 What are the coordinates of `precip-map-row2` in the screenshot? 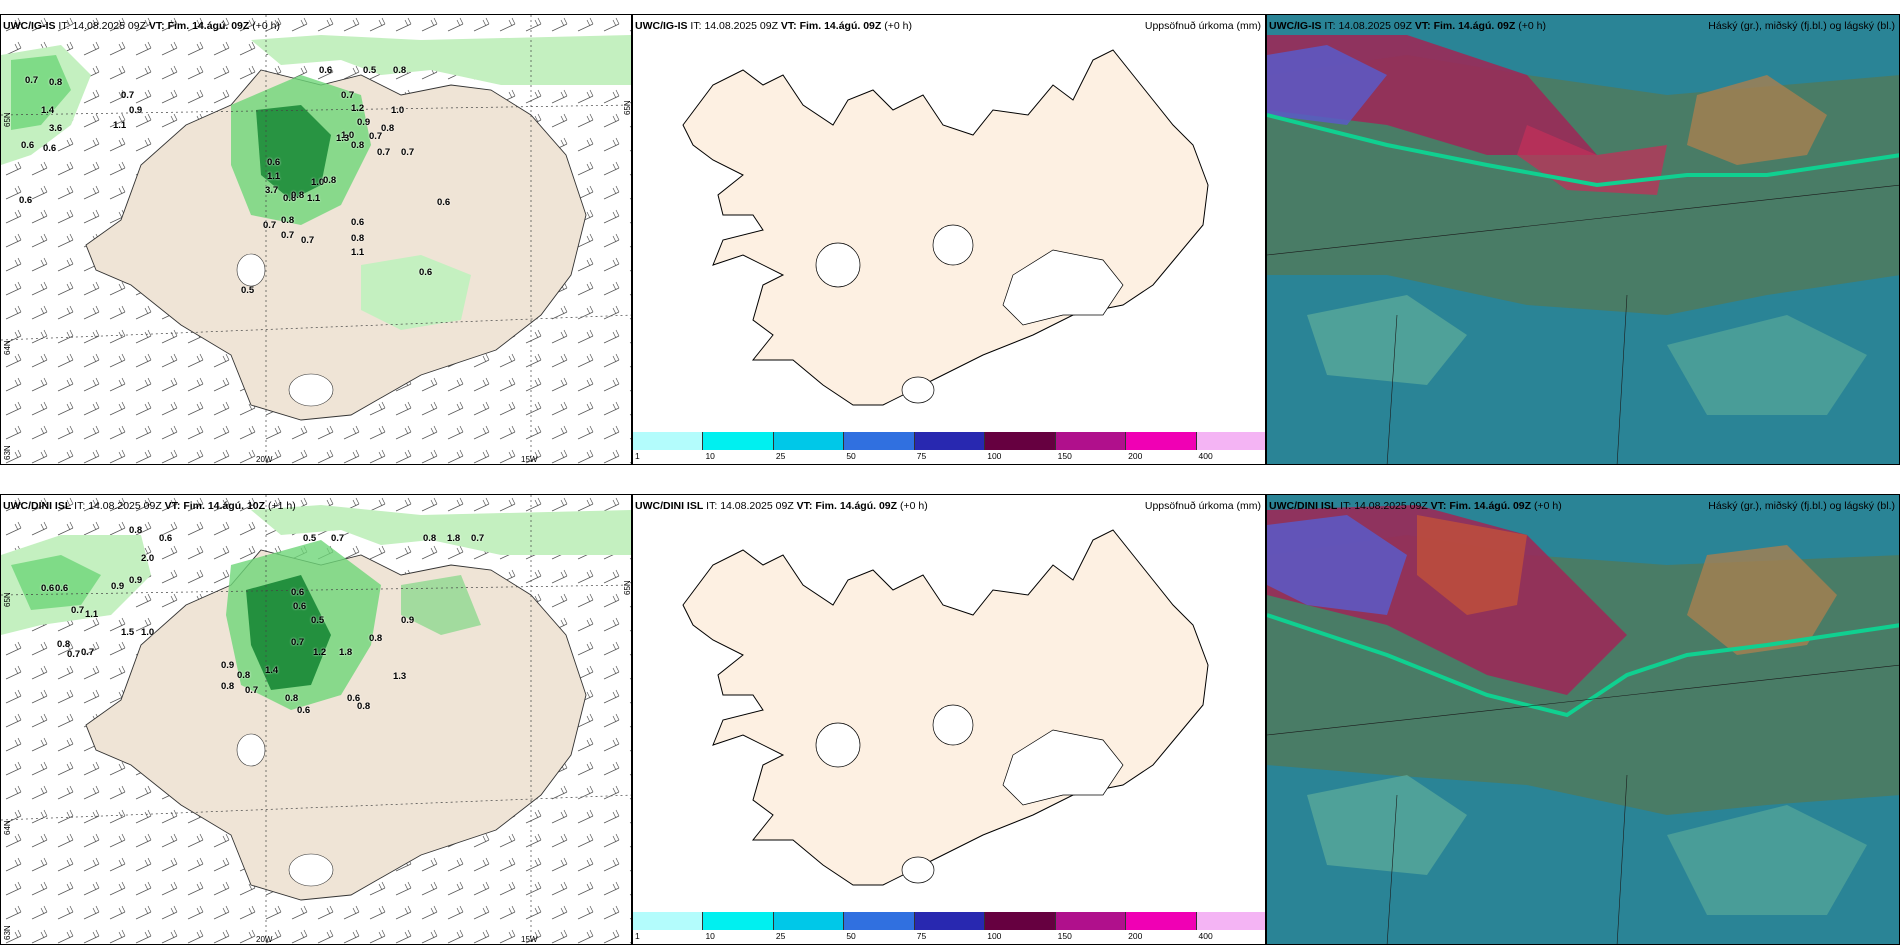 It's located at (945, 707).